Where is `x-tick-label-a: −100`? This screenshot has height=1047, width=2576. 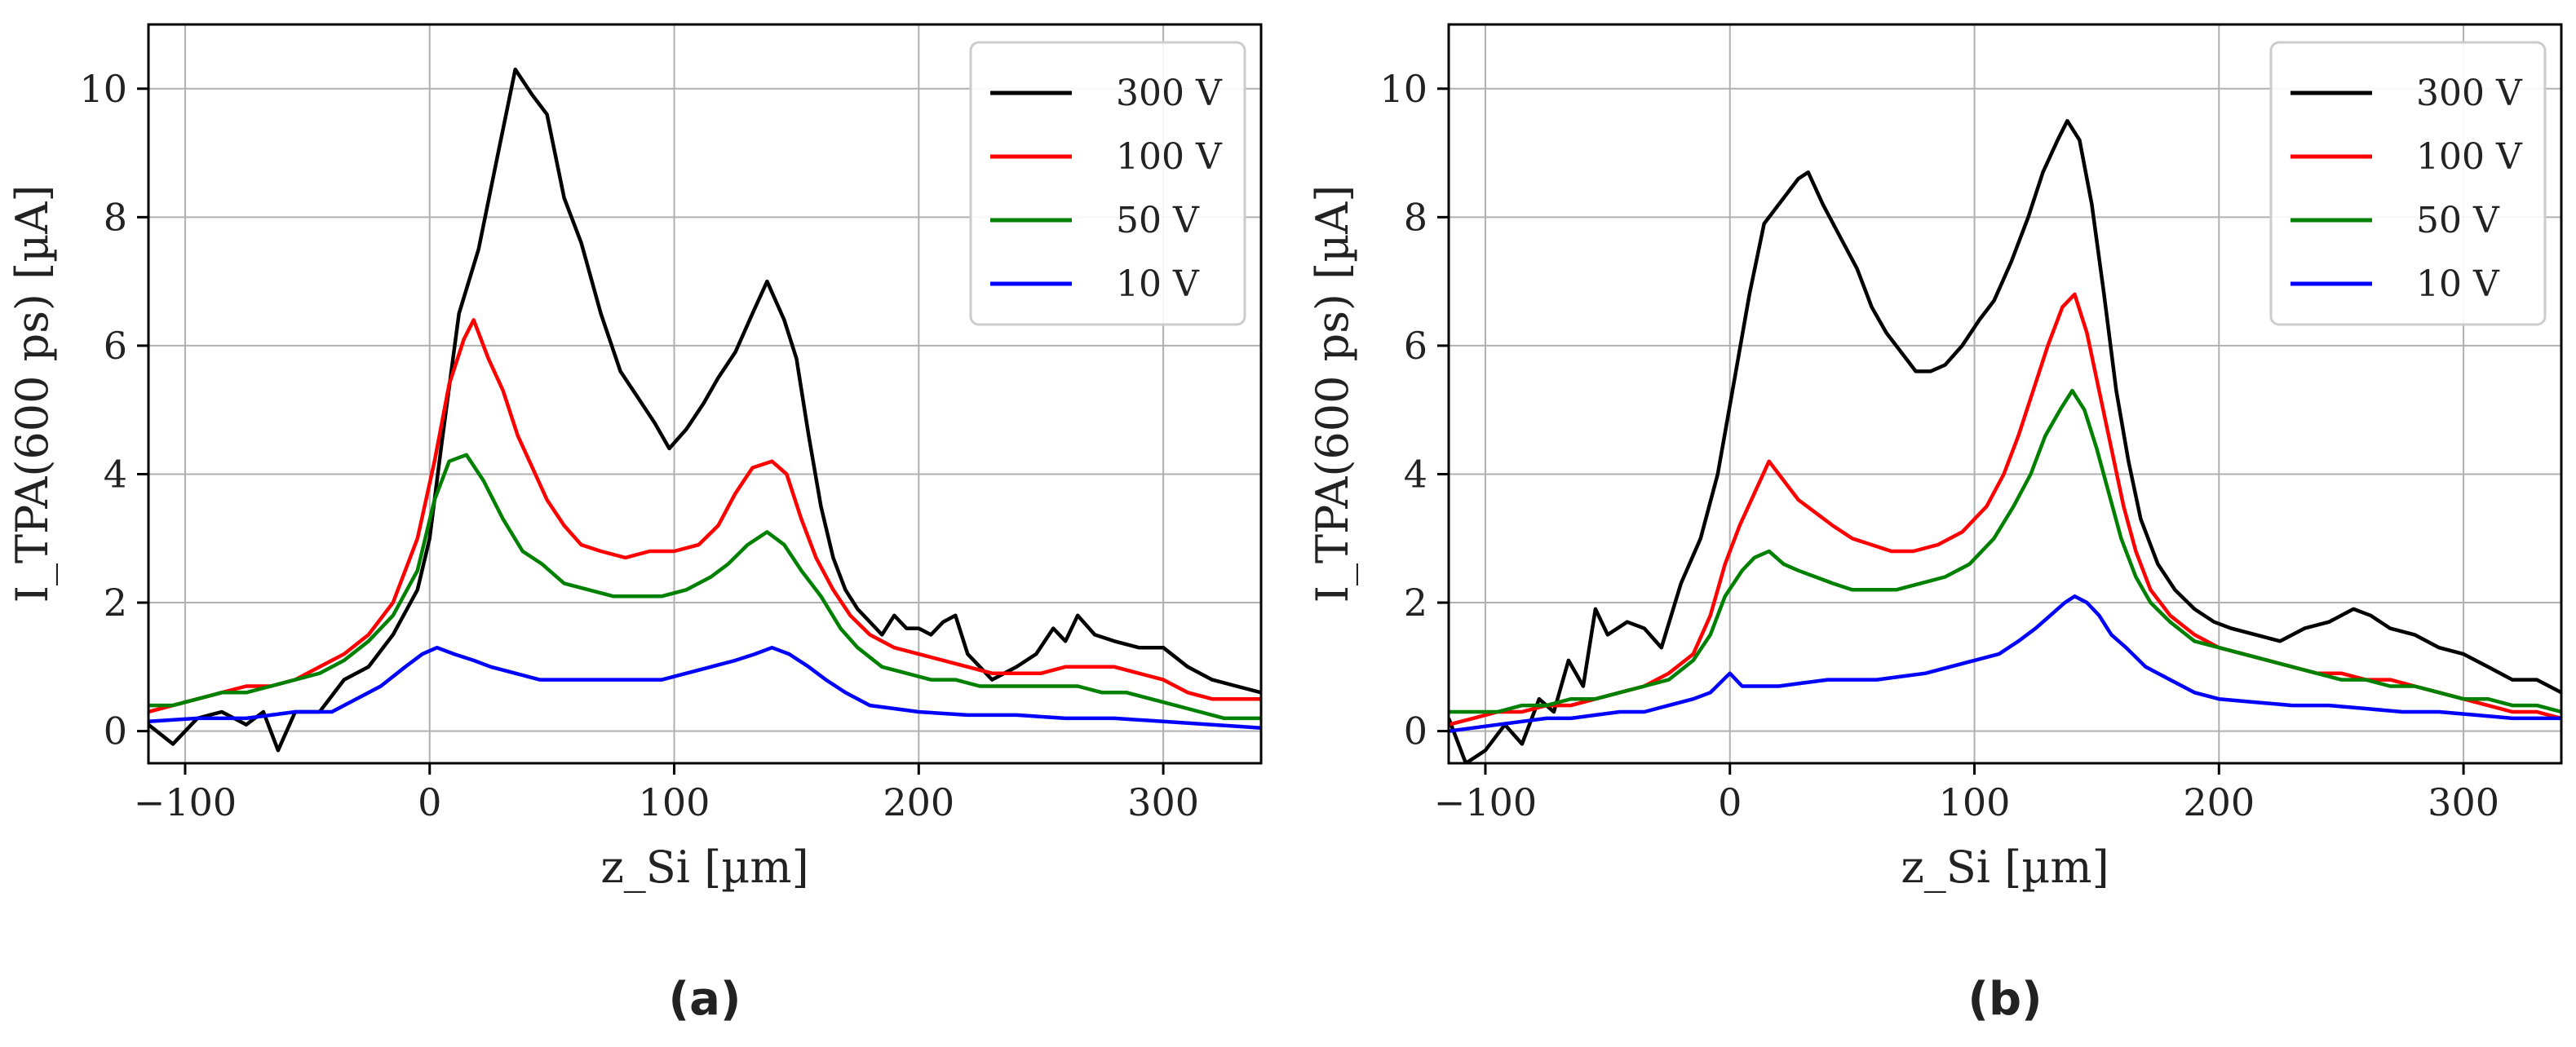
x-tick-label-a: −100 is located at coordinates (185, 802).